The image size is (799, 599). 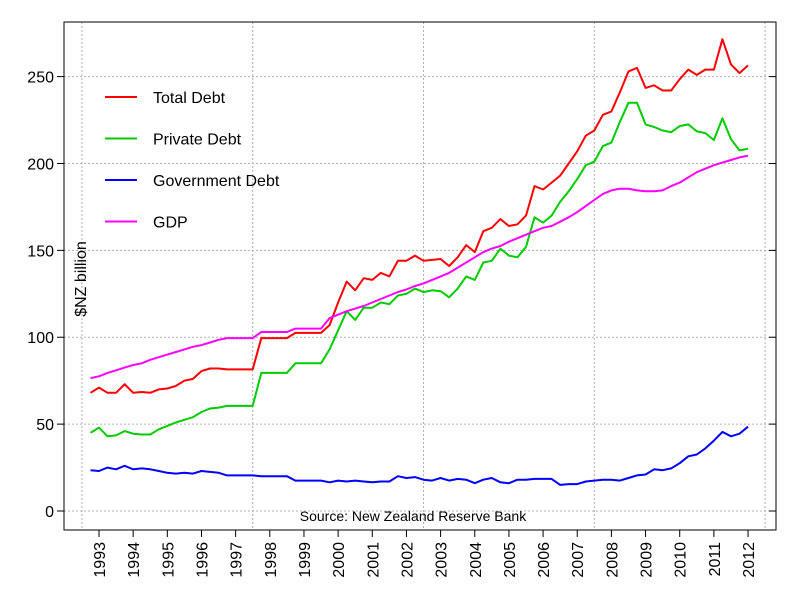 I want to click on legend-label: Private Debt, so click(x=197, y=140).